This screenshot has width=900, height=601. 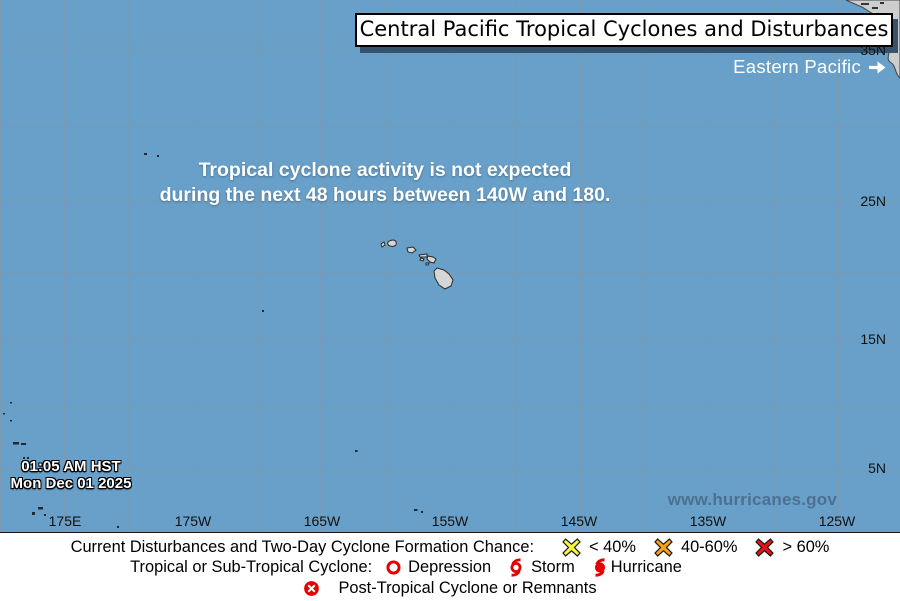 What do you see at coordinates (612, 546) in the screenshot?
I see `low-chance-label: < 40%` at bounding box center [612, 546].